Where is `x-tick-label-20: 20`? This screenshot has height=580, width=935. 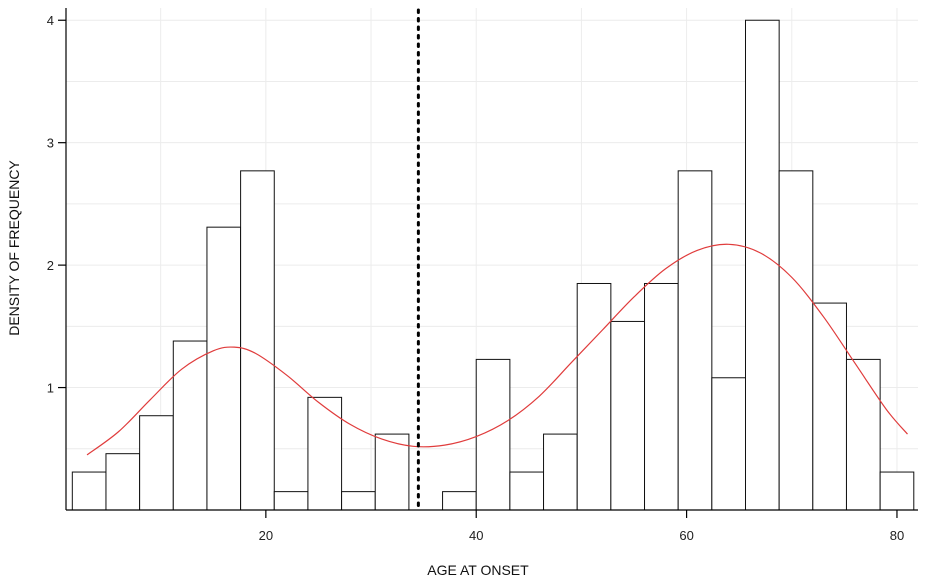 x-tick-label-20: 20 is located at coordinates (266, 535).